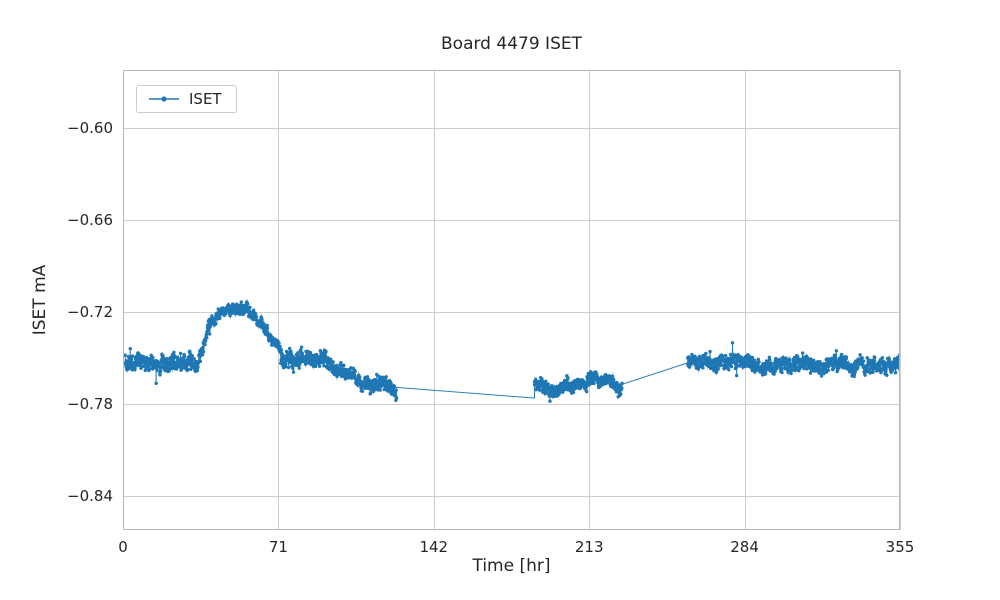 This screenshot has height=600, width=1000. I want to click on x-axis-label: Time [hr], so click(511, 566).